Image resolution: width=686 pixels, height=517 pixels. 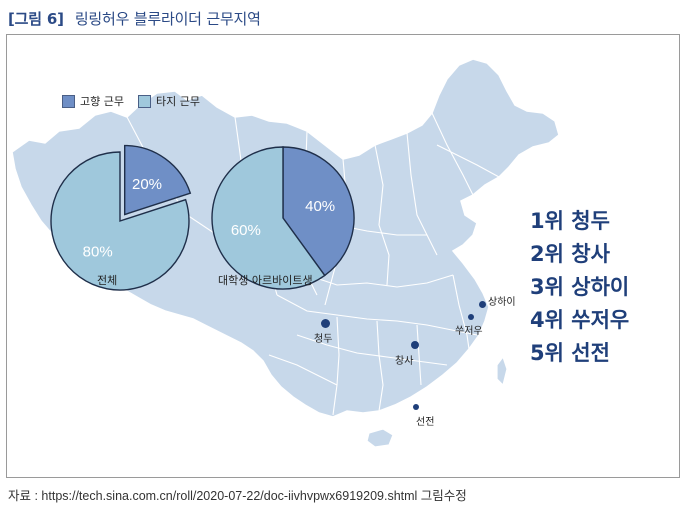 I want to click on legend-item-elsewhere: 타지 근무, so click(x=168, y=101).